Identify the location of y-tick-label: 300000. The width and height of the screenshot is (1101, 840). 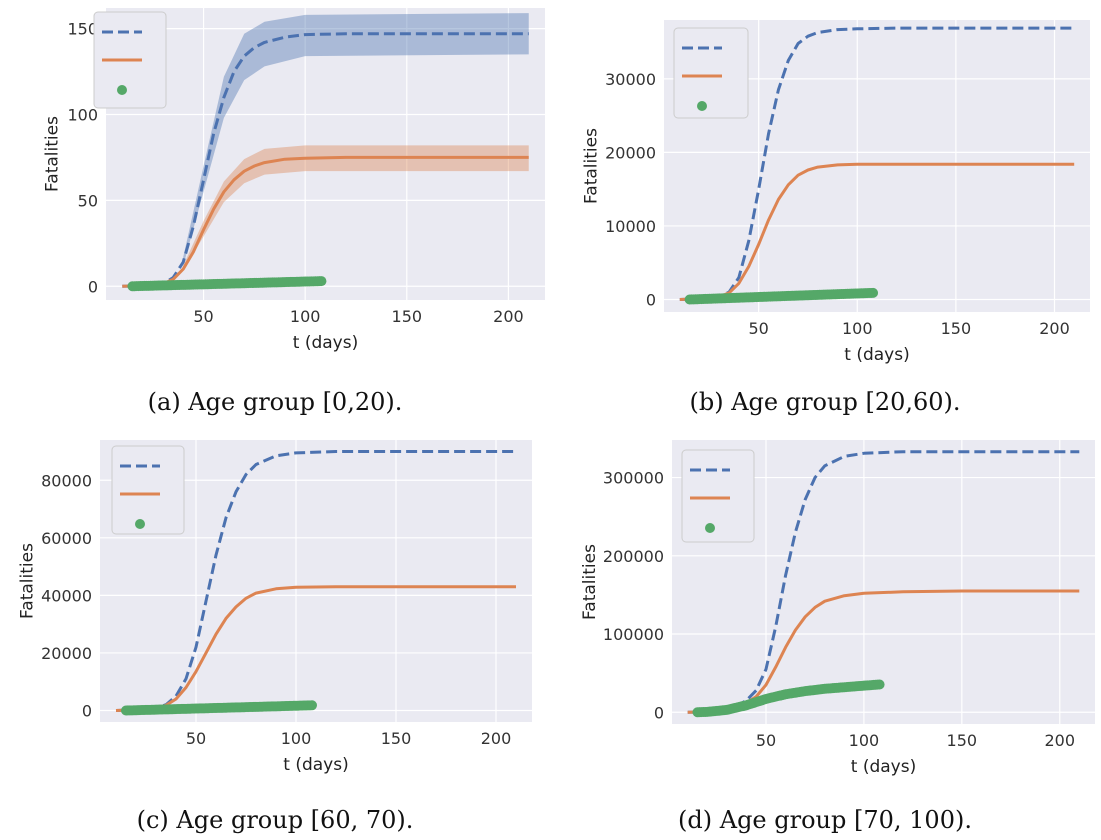
(633, 478).